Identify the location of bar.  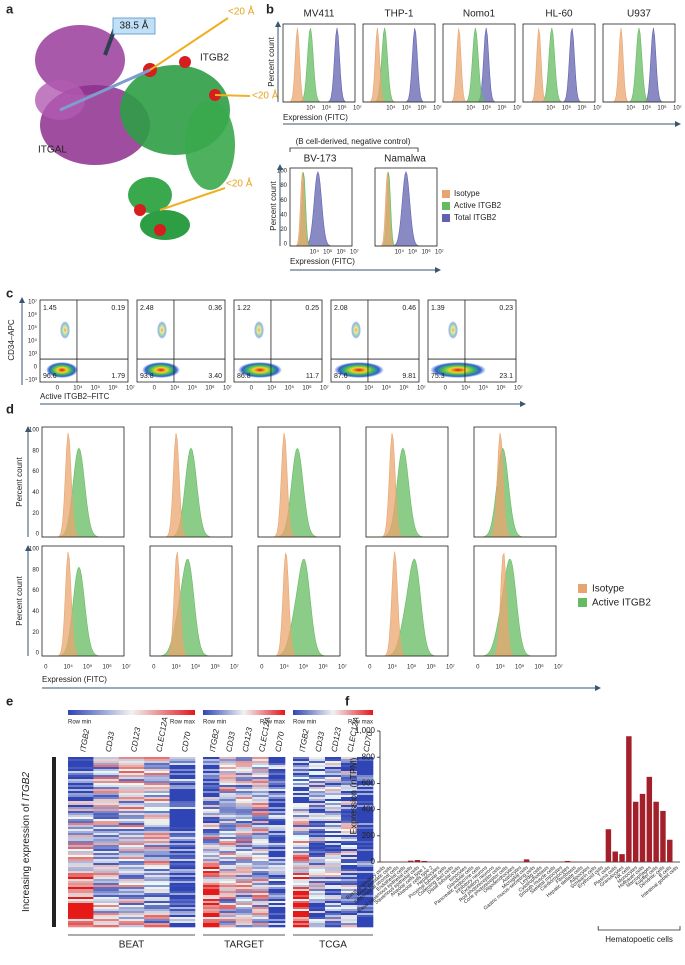
(567, 861).